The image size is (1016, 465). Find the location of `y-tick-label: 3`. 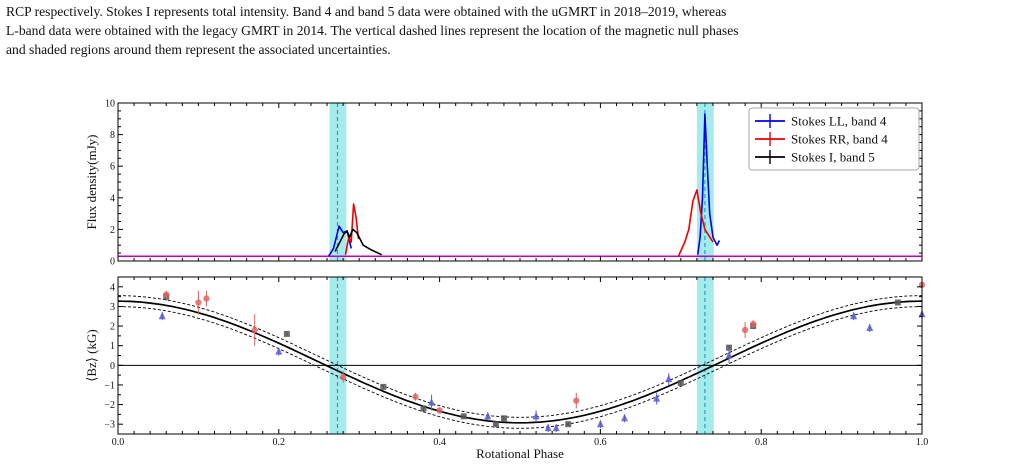

y-tick-label: 3 is located at coordinates (112, 307).